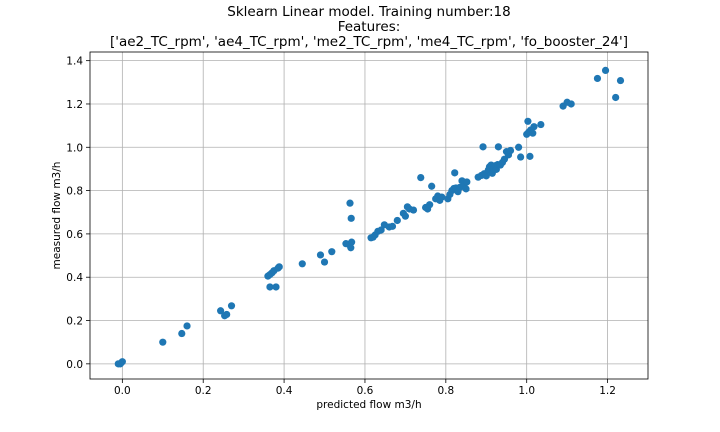  I want to click on chart-title-line-2: Features:, so click(369, 27).